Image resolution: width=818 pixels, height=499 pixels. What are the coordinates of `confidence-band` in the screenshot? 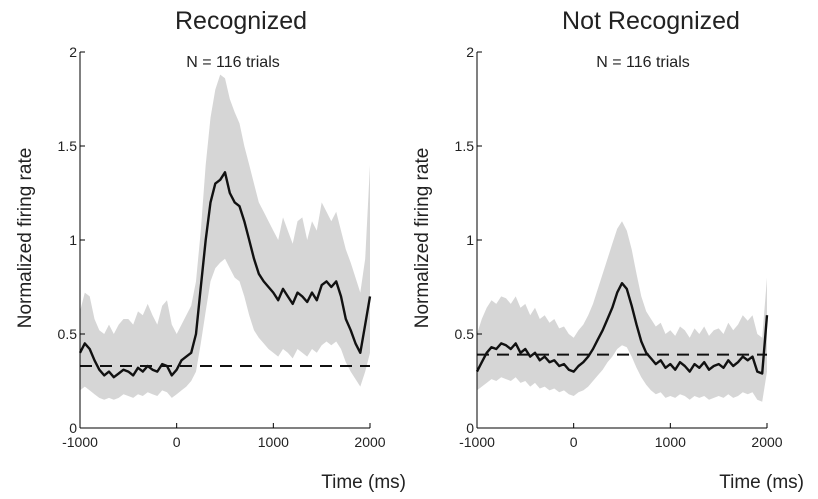 It's located at (622, 311).